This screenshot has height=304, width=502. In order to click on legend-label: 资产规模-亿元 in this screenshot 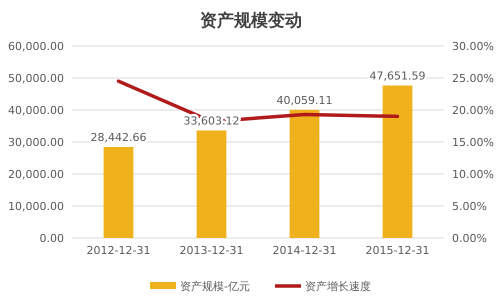, I will do `click(215, 286)`.